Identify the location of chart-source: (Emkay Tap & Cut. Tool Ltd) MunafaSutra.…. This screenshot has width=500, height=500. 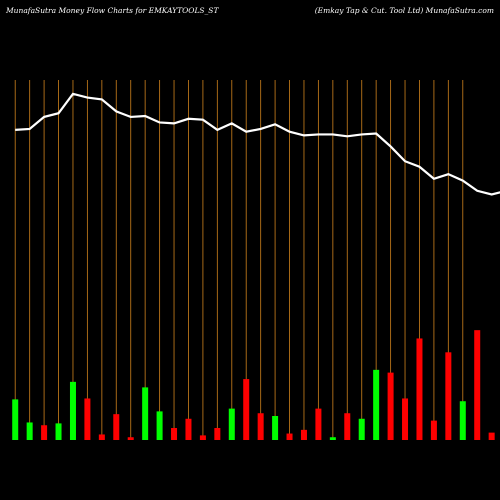
(404, 10).